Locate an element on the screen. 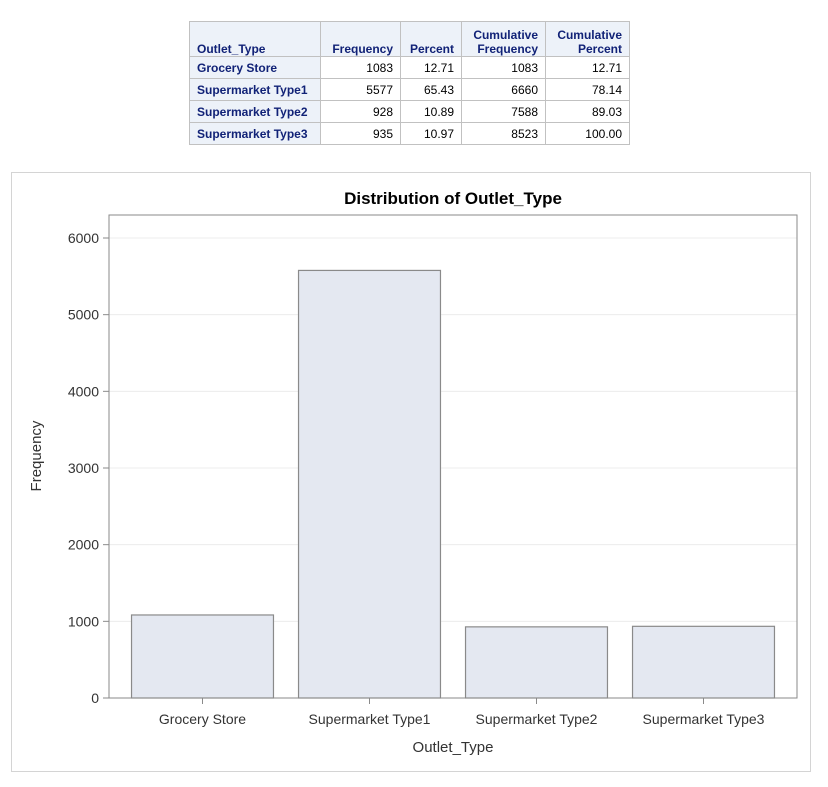  percent-cell: 10.89 is located at coordinates (431, 111).